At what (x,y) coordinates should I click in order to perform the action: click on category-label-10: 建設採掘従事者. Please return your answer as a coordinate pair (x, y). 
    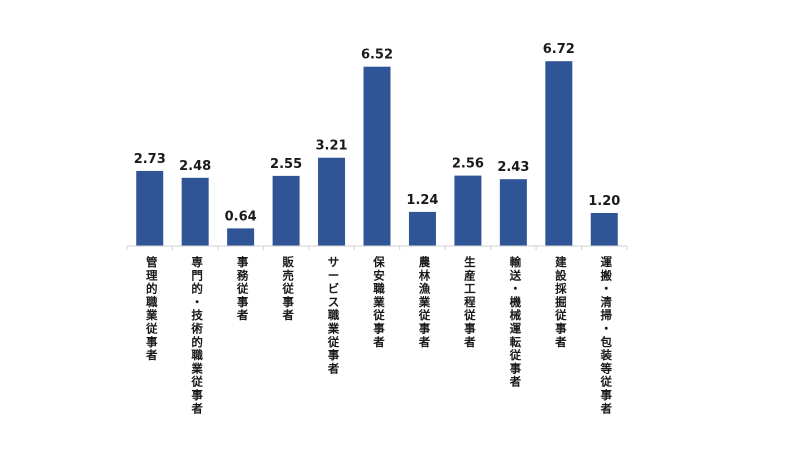
    Looking at the image, I should click on (560, 302).